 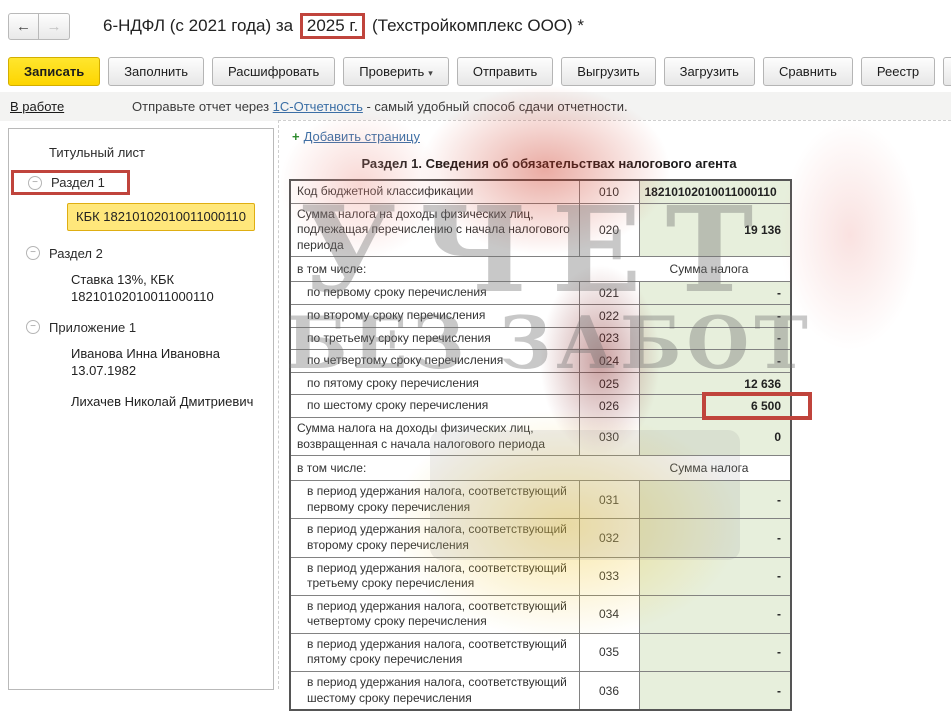 What do you see at coordinates (540, 338) in the screenshot?
I see `table-row-023: по третьему сроку перечисления 023-` at bounding box center [540, 338].